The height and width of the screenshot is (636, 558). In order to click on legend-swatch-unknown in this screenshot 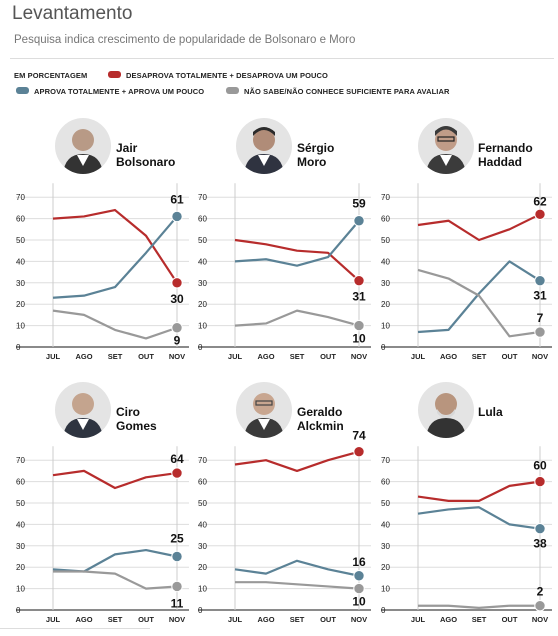, I will do `click(232, 90)`.